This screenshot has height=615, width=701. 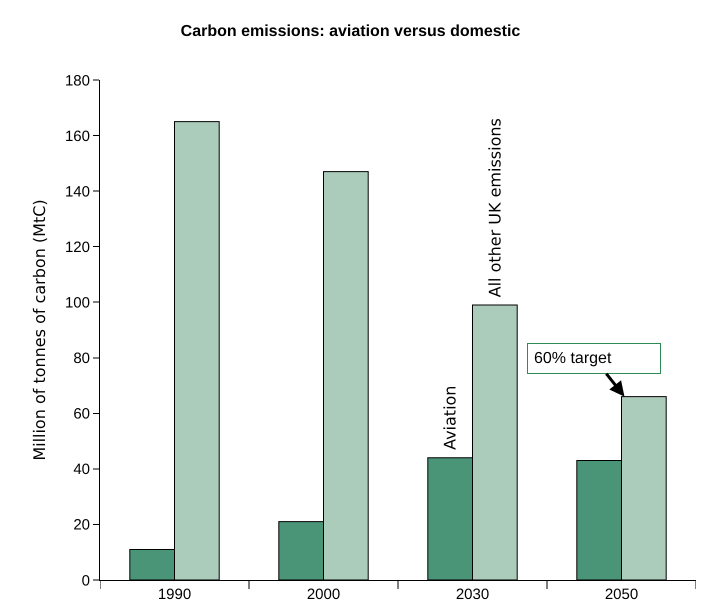 I want to click on y-tick-label: 40, so click(x=81, y=469).